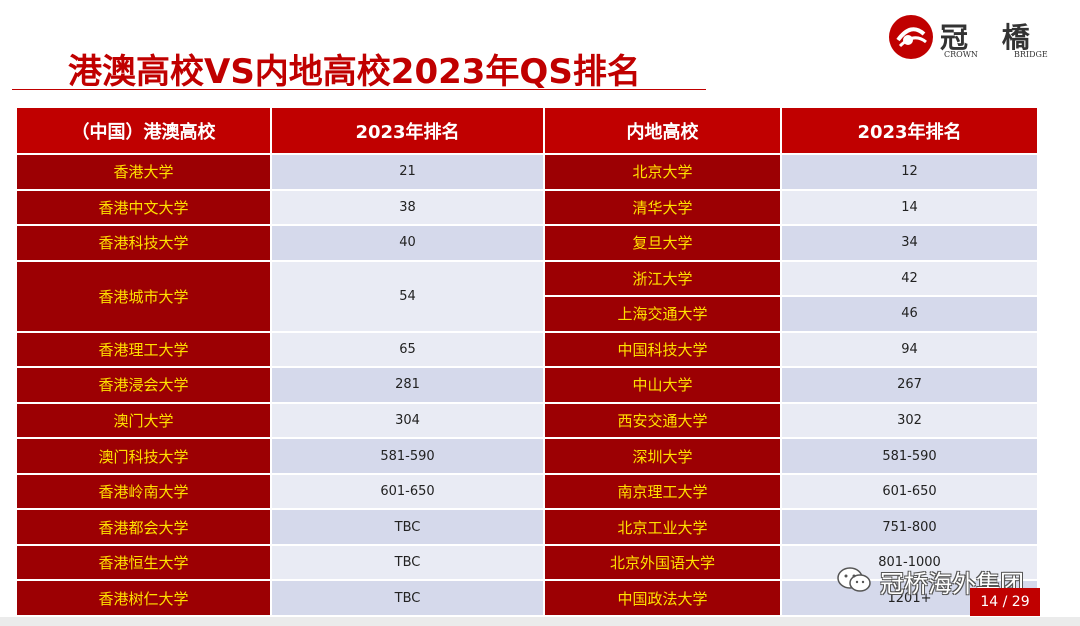  What do you see at coordinates (407, 456) in the screenshot?
I see `hk-rank-value: 581-590` at bounding box center [407, 456].